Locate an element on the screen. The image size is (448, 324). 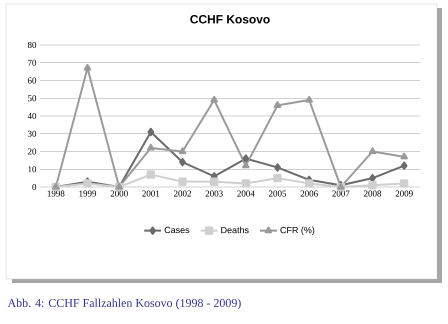
y-tick-label: 50 is located at coordinates (32, 98).